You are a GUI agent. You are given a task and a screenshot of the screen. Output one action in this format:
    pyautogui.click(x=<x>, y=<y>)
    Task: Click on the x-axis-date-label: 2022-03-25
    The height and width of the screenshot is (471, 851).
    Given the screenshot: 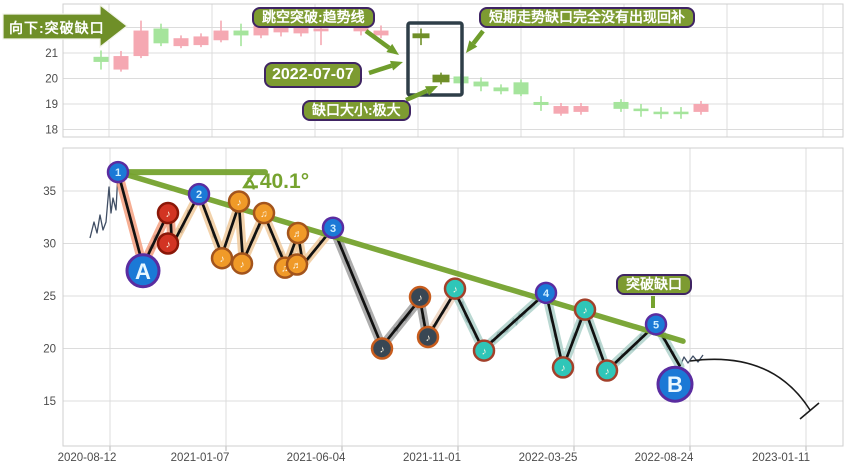 What is the action you would take?
    pyautogui.click(x=548, y=458)
    